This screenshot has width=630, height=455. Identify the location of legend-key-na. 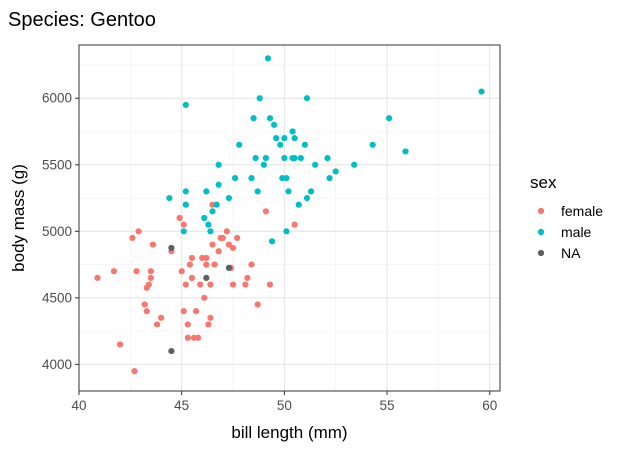
(541, 253).